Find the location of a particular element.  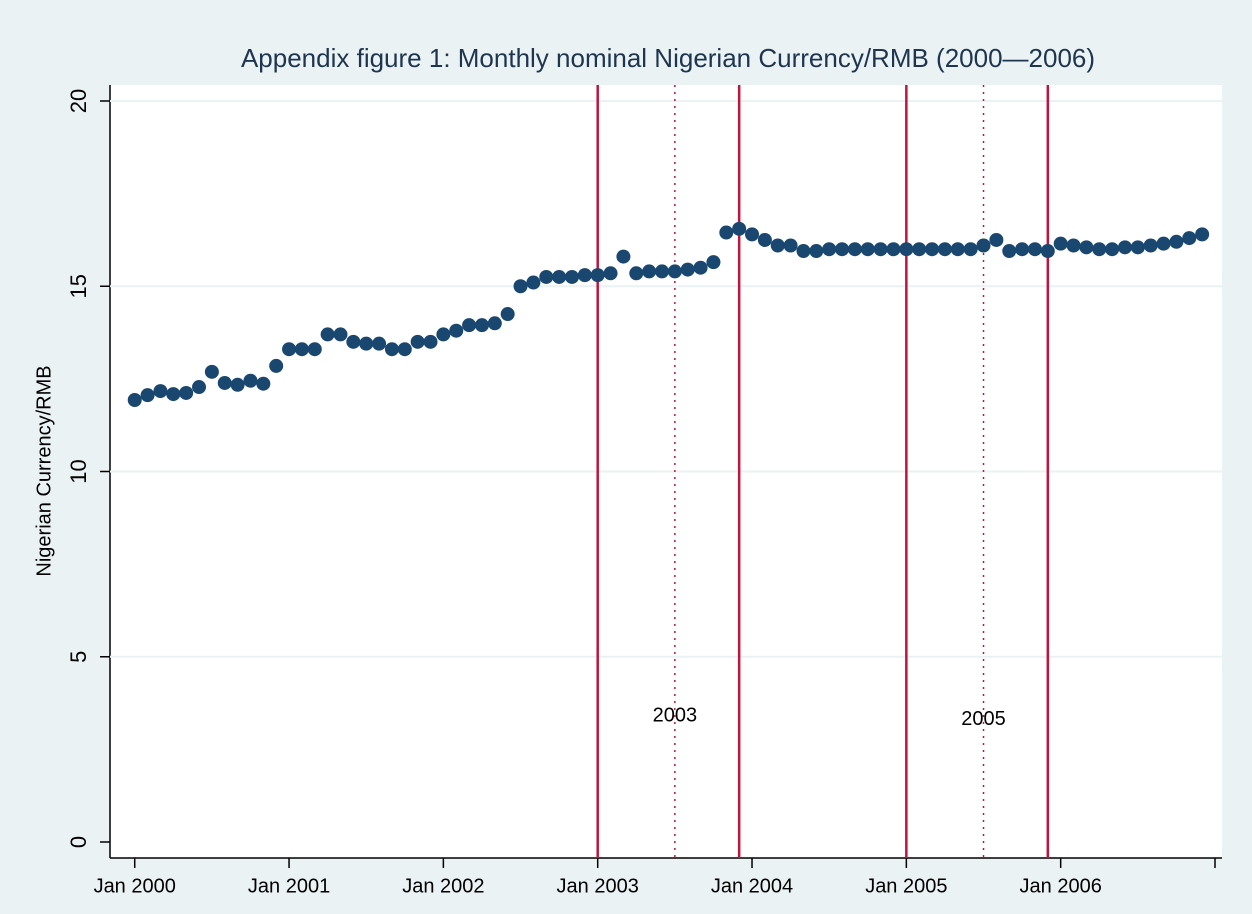

annotation: 2003 is located at coordinates (675, 715).